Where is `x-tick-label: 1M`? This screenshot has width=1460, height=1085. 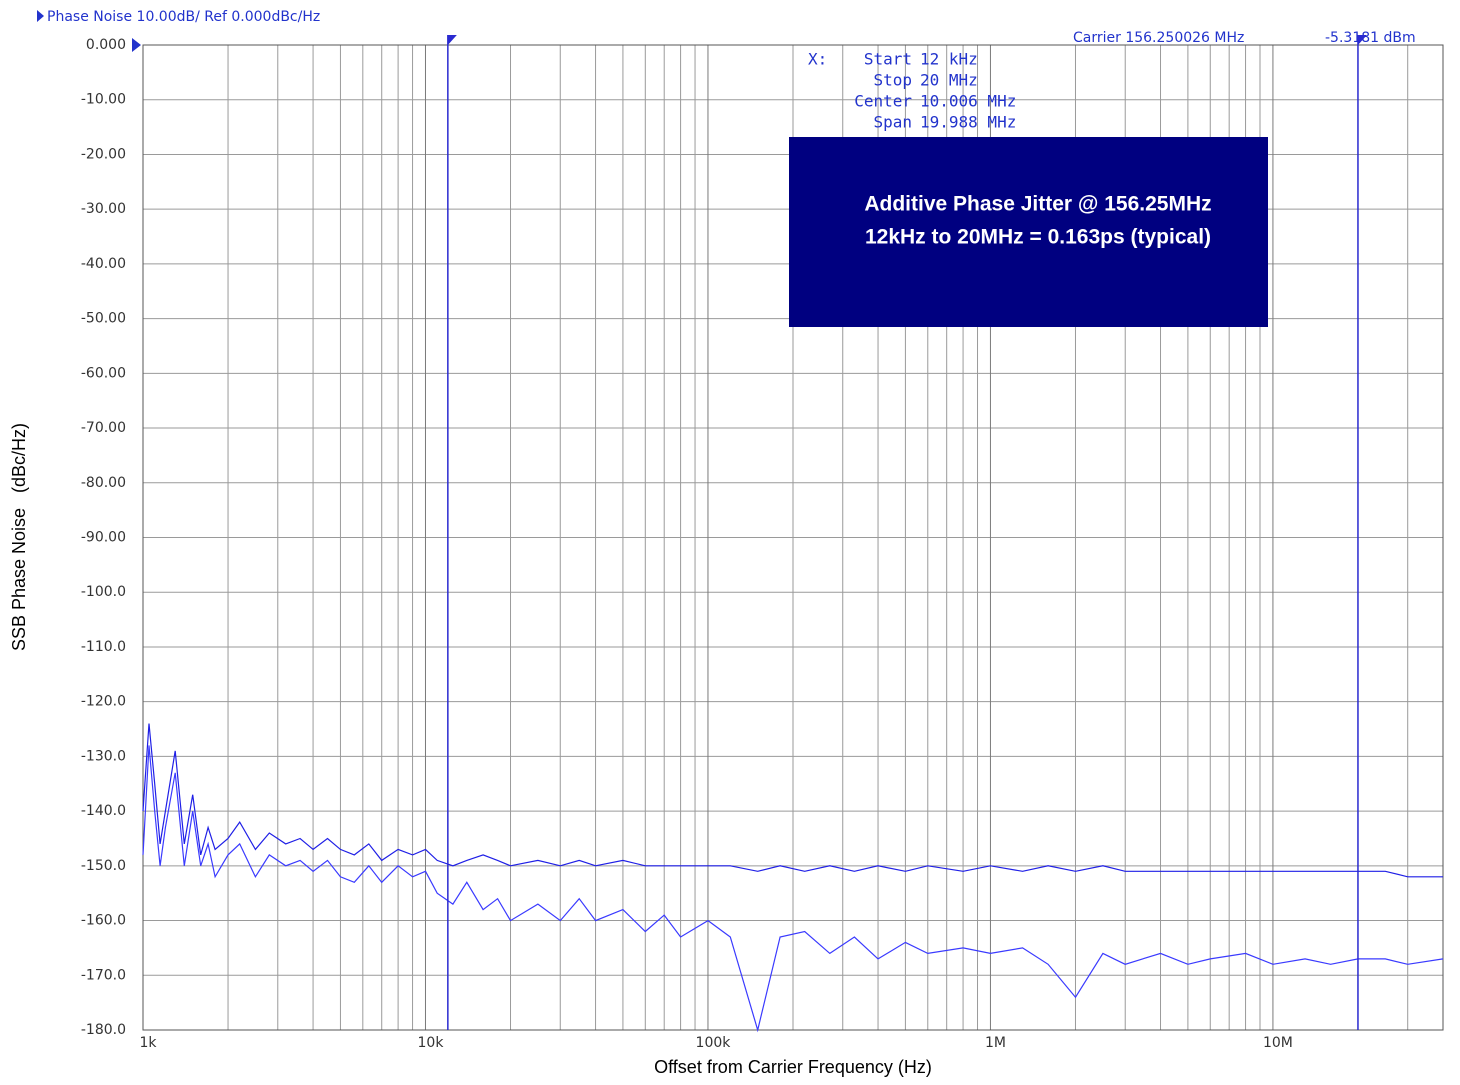 x-tick-label: 1M is located at coordinates (995, 1043).